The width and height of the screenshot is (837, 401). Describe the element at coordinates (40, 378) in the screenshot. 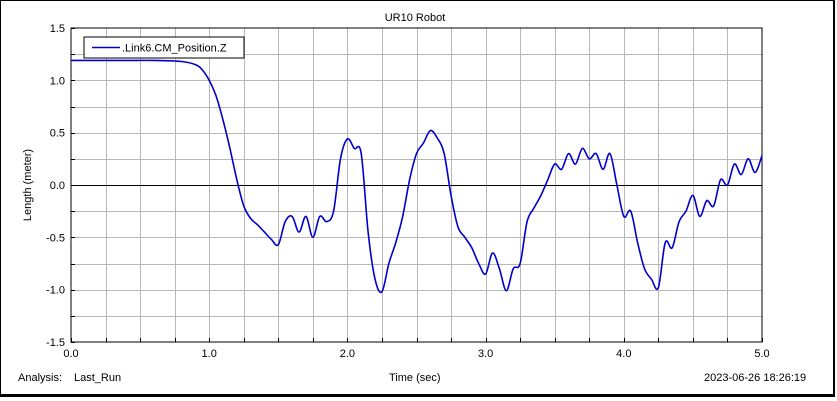

I see `analysis-label: Analysis:` at that location.